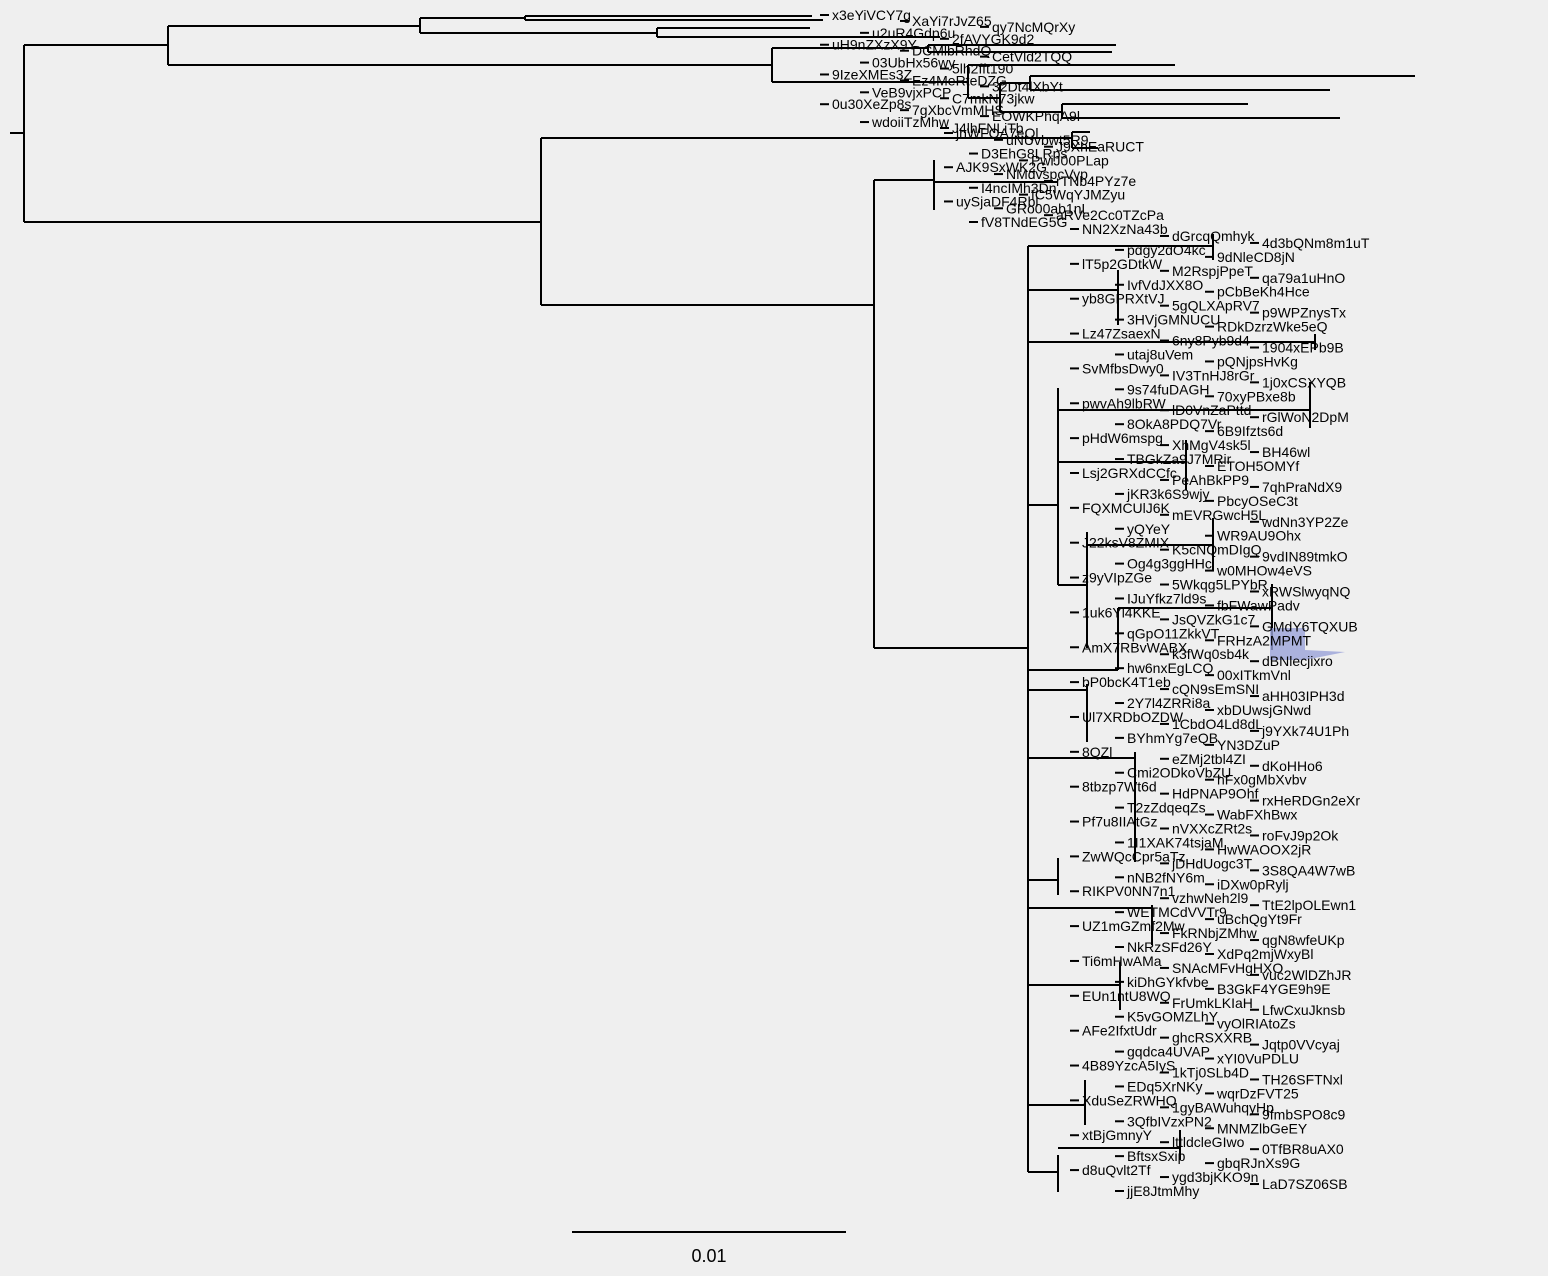 The image size is (1548, 1276). What do you see at coordinates (1248, 745) in the screenshot?
I see `leaf-label: YN3DZuP` at bounding box center [1248, 745].